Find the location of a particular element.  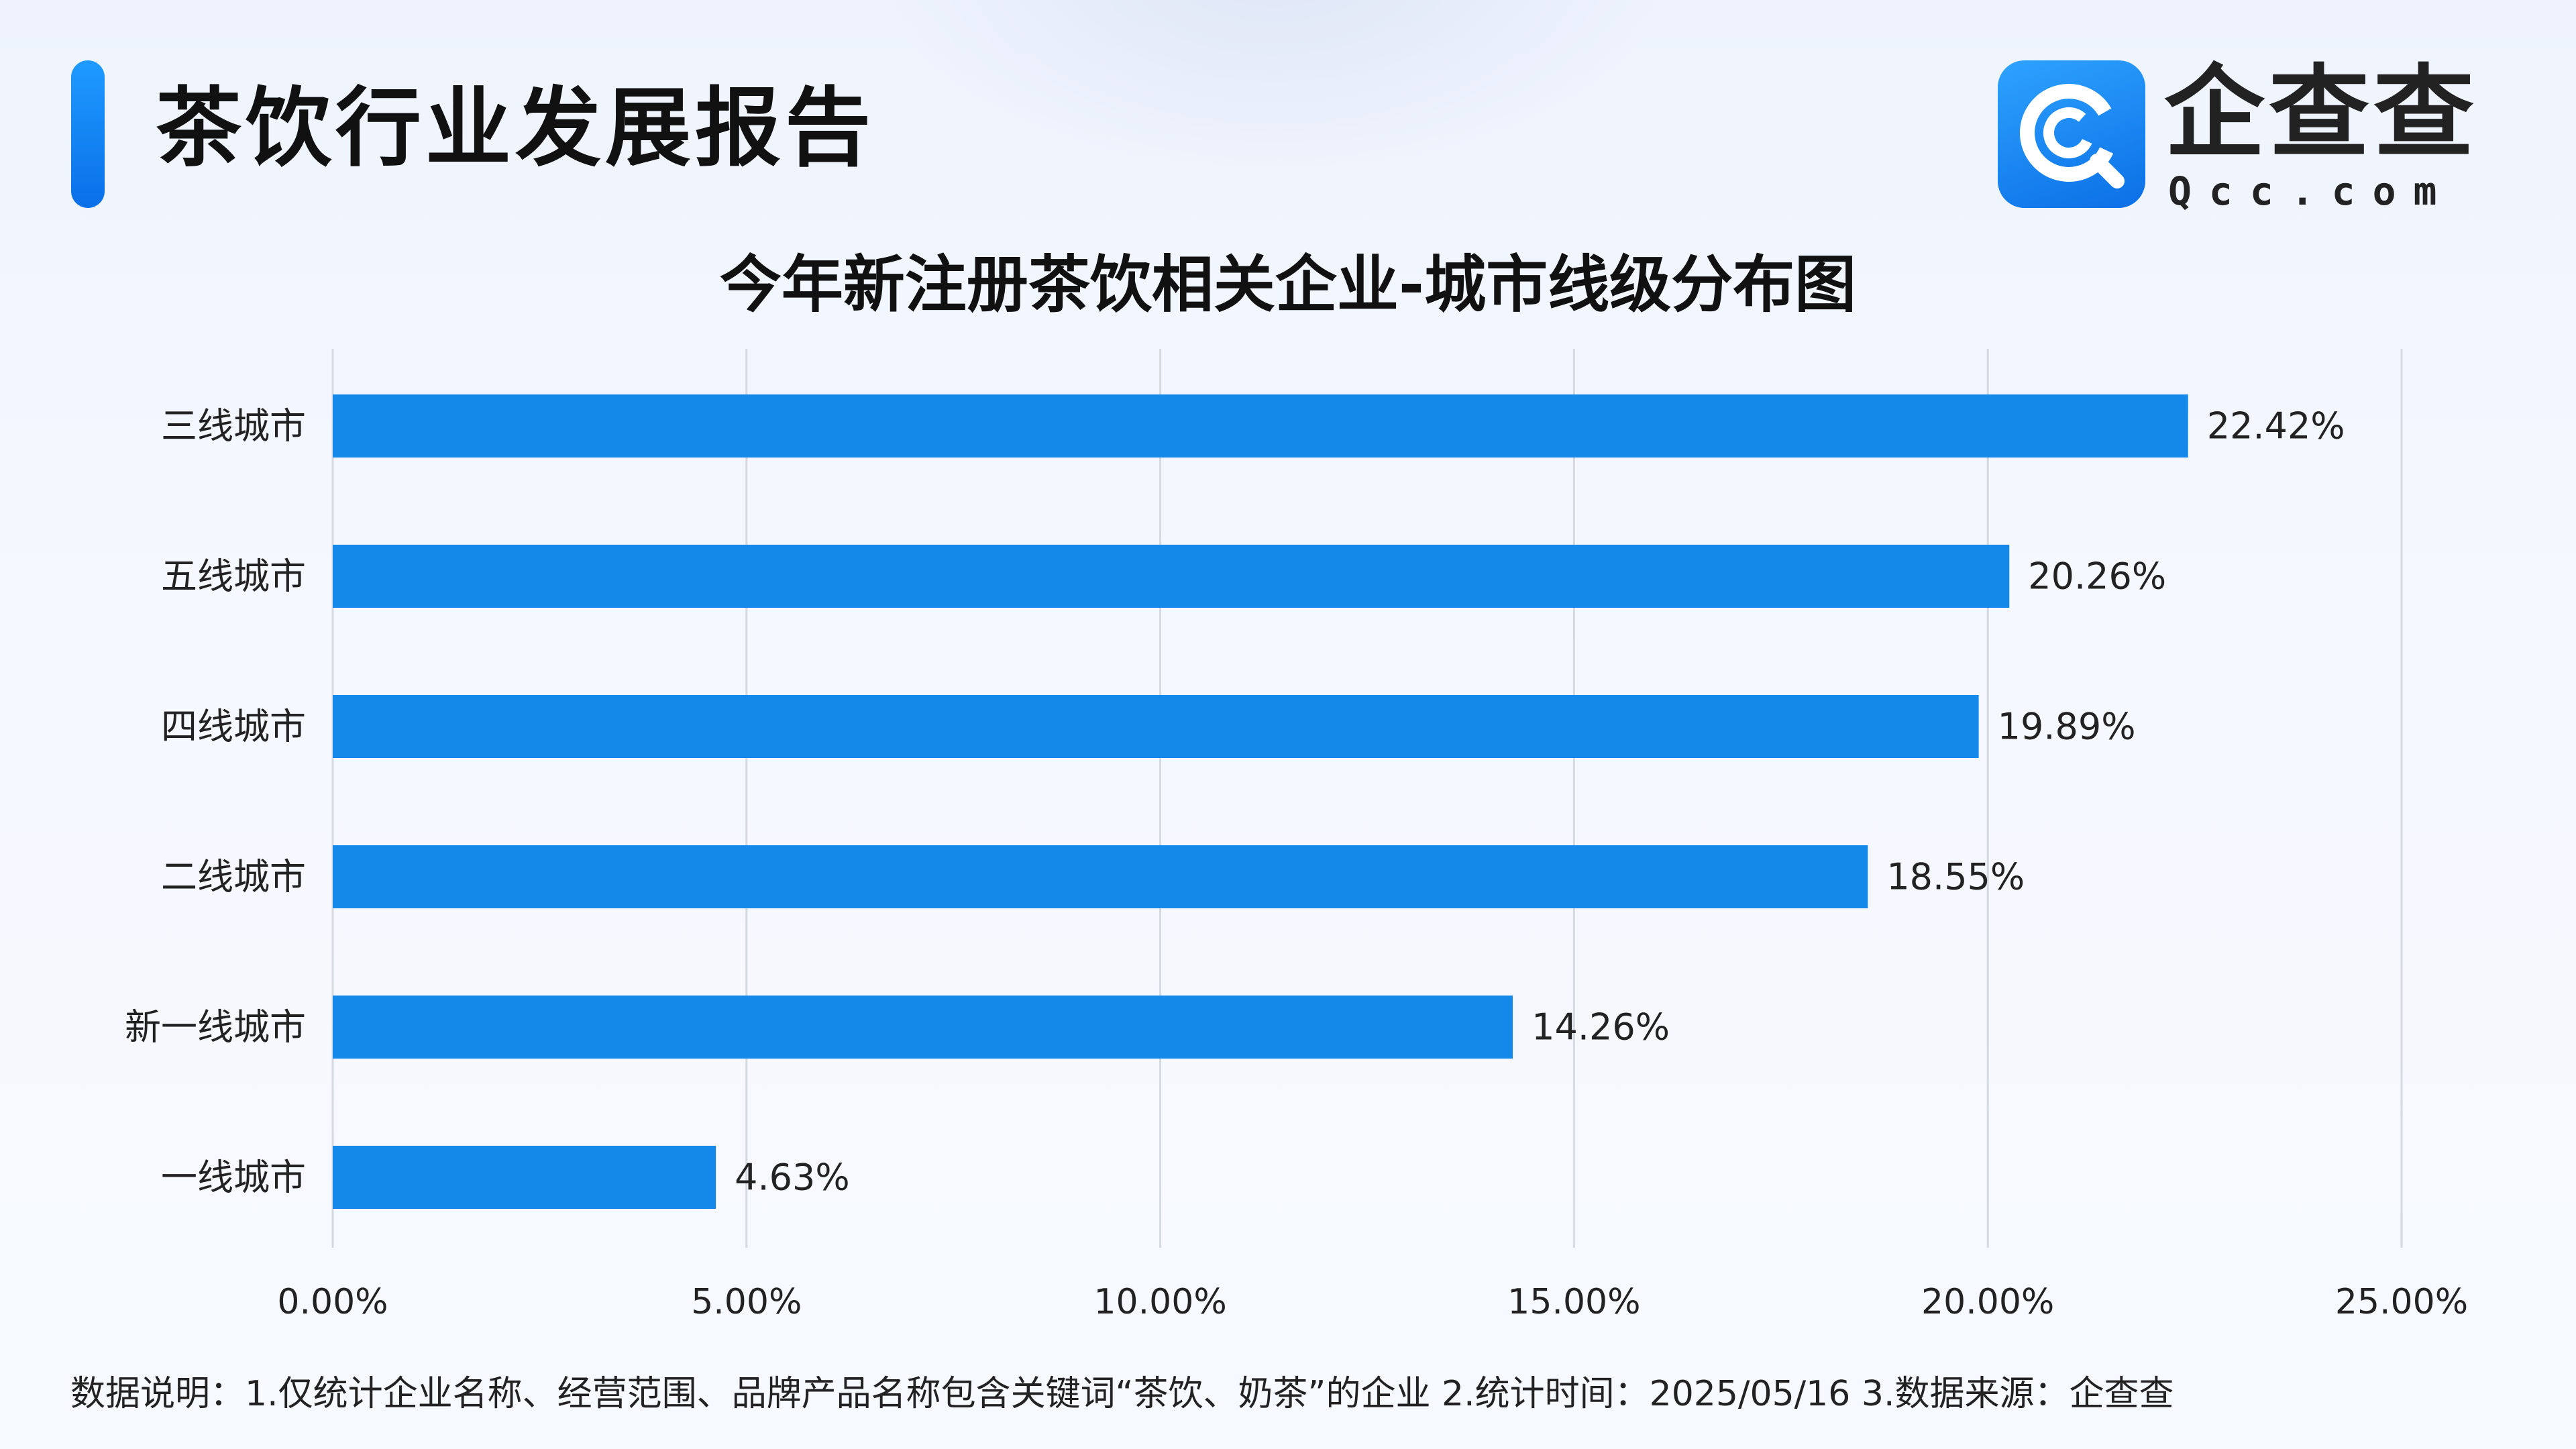

title-accent-bar is located at coordinates (88, 134).